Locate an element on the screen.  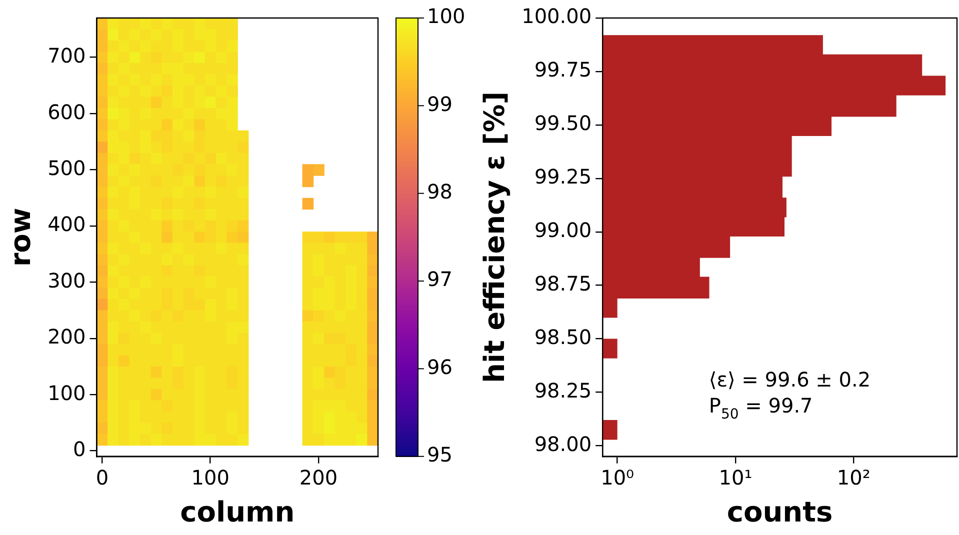
color-bar-label: 98 is located at coordinates (439, 192).